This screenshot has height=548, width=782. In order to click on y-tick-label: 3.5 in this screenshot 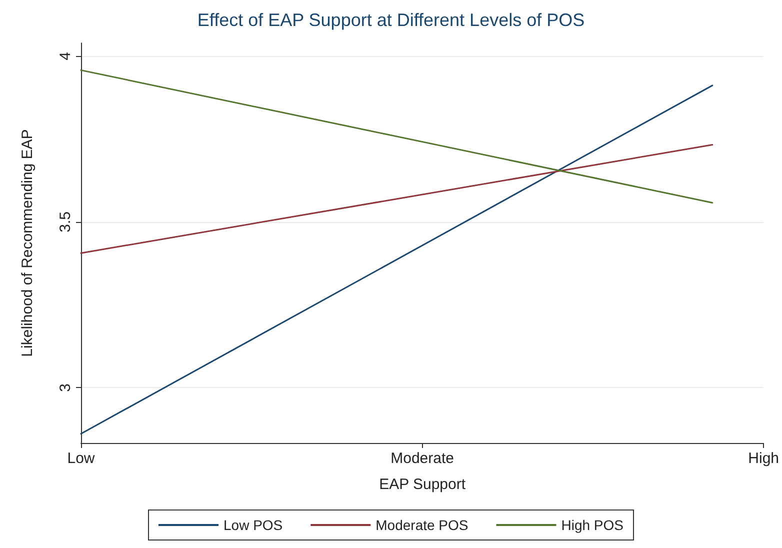, I will do `click(65, 222)`.